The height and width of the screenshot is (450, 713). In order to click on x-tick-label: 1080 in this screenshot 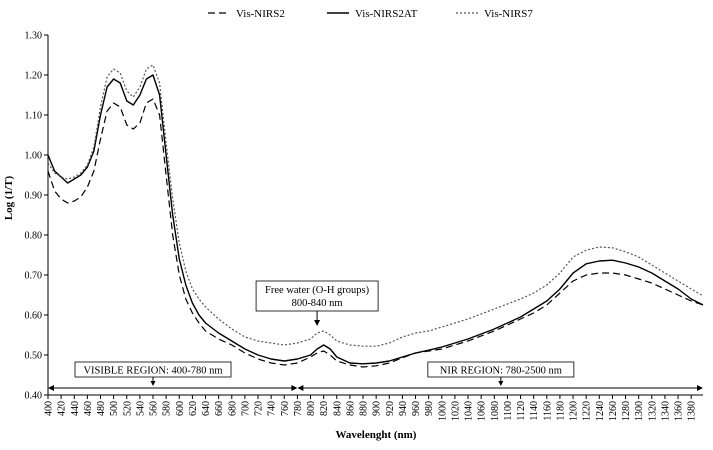, I will do `click(495, 411)`.